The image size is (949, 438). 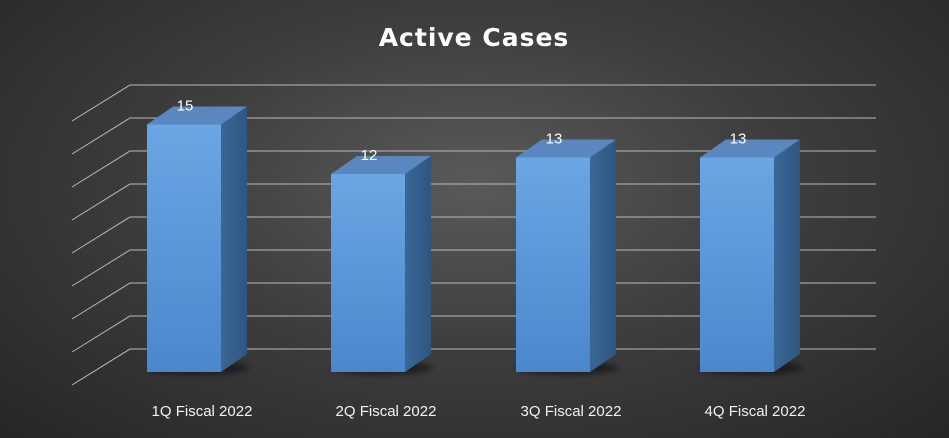 What do you see at coordinates (369, 155) in the screenshot?
I see `data-label: 12` at bounding box center [369, 155].